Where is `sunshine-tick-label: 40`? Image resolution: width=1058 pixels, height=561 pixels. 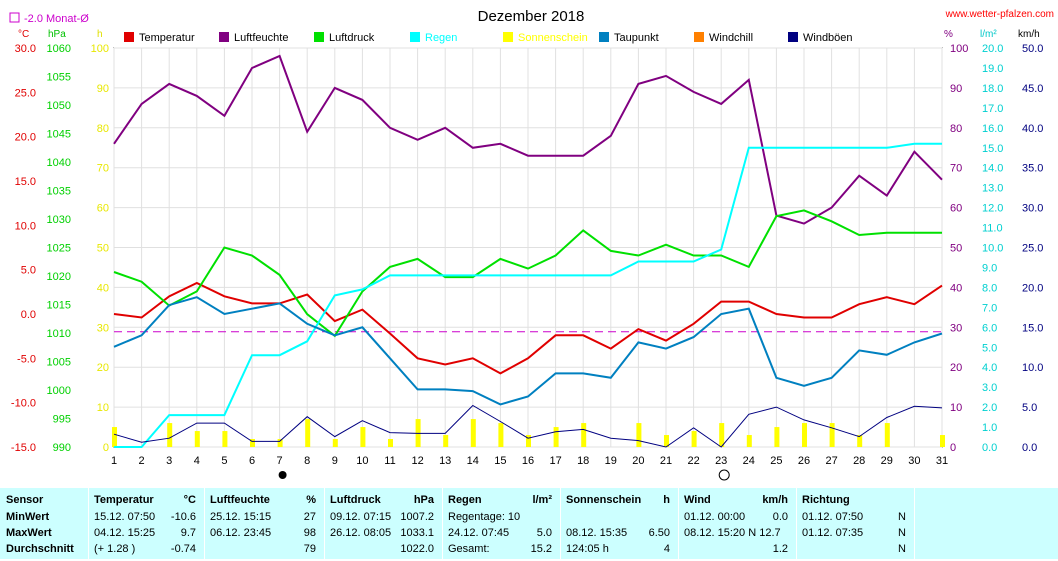
sunshine-tick-label: 40 is located at coordinates (103, 288).